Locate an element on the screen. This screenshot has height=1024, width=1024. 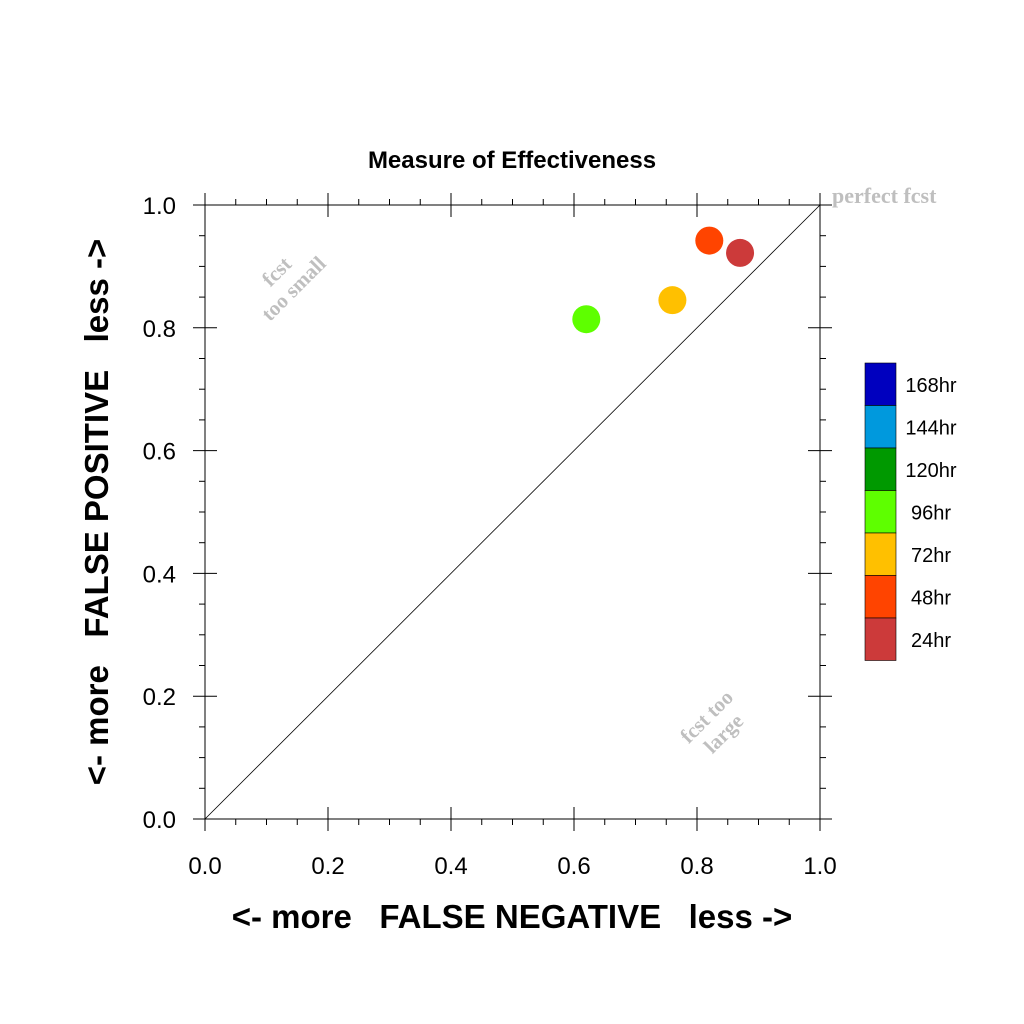
x-tick-label: 0.8 is located at coordinates (696, 866).